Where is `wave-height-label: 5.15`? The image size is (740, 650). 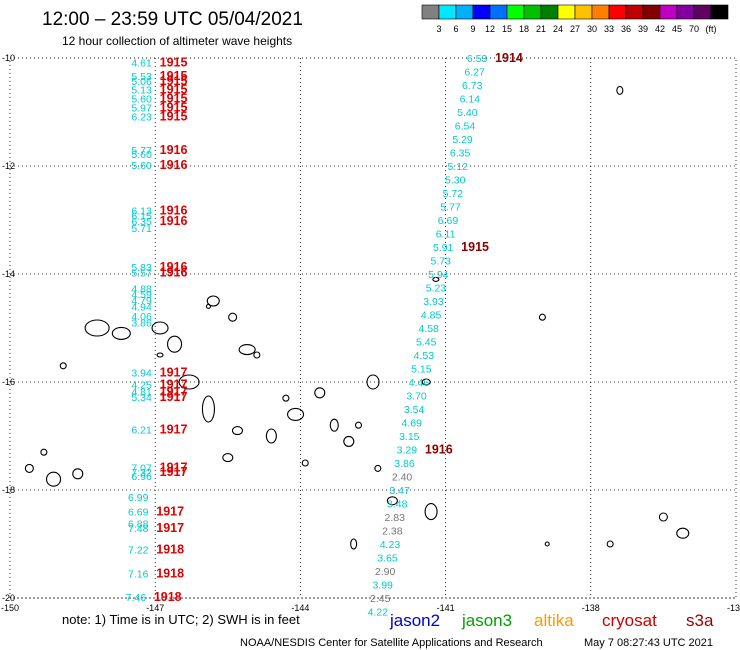
wave-height-label: 5.15 is located at coordinates (421, 370).